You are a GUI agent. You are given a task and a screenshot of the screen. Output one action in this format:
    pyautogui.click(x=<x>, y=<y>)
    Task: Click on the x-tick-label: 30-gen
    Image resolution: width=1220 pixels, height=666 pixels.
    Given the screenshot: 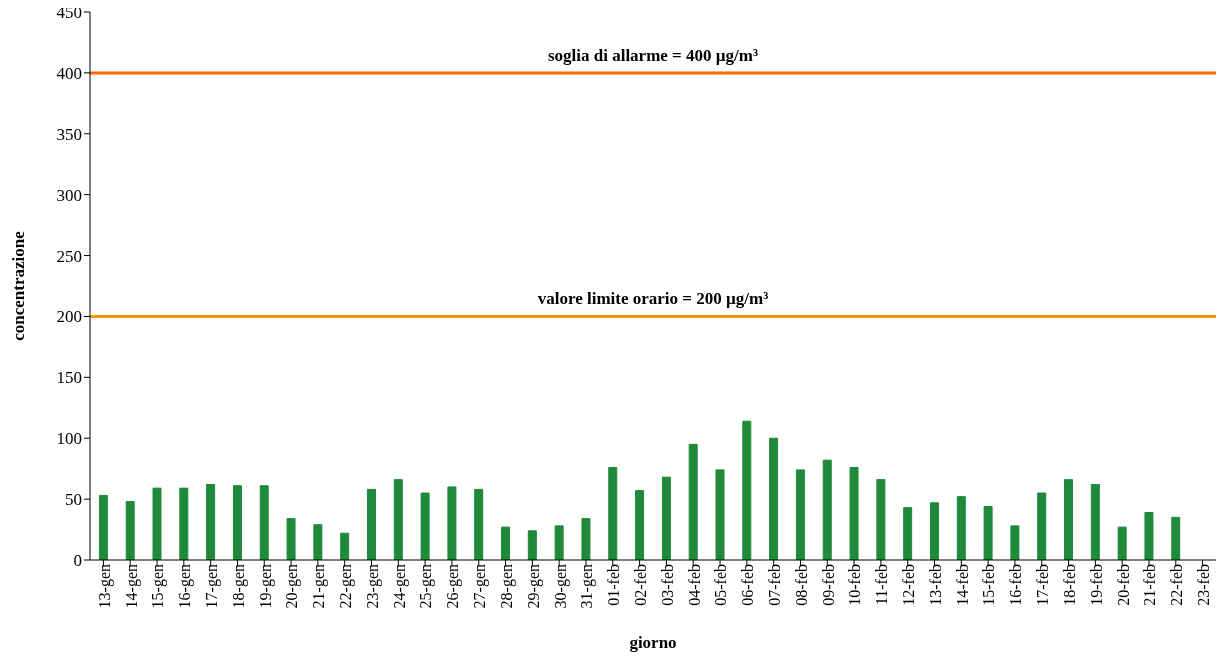 What is the action you would take?
    pyautogui.click(x=560, y=586)
    